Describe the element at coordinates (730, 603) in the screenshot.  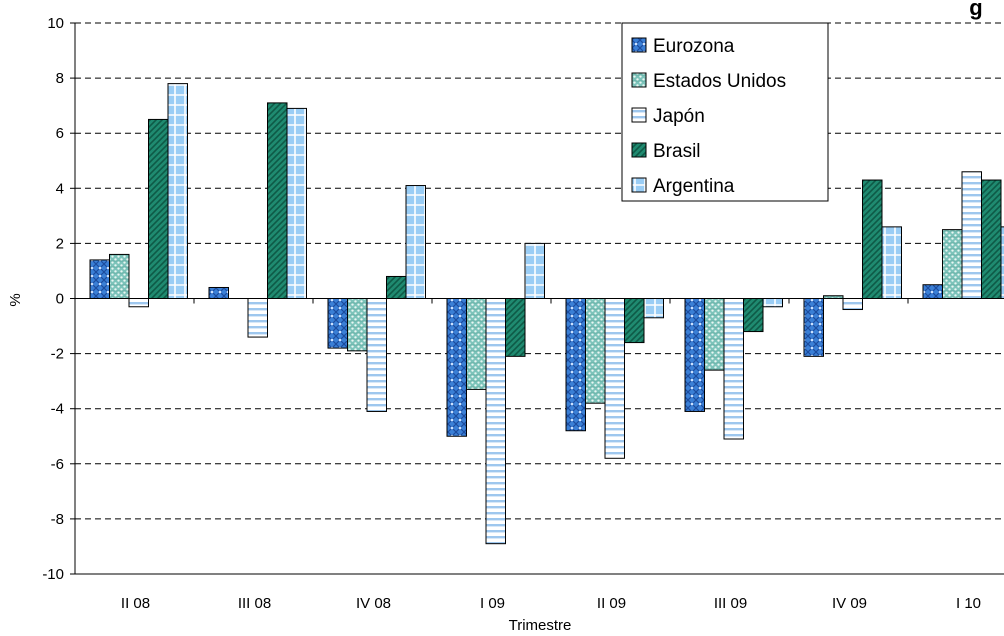
I see `x-tick-label: III 09` at that location.